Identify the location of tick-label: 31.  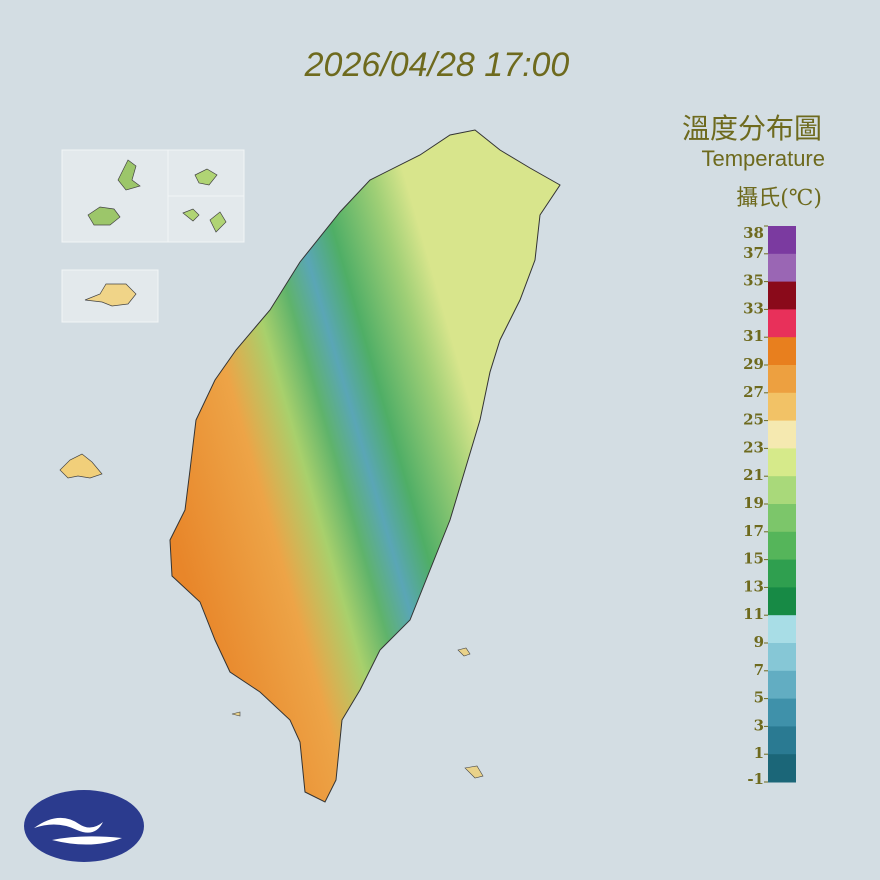
(753, 336).